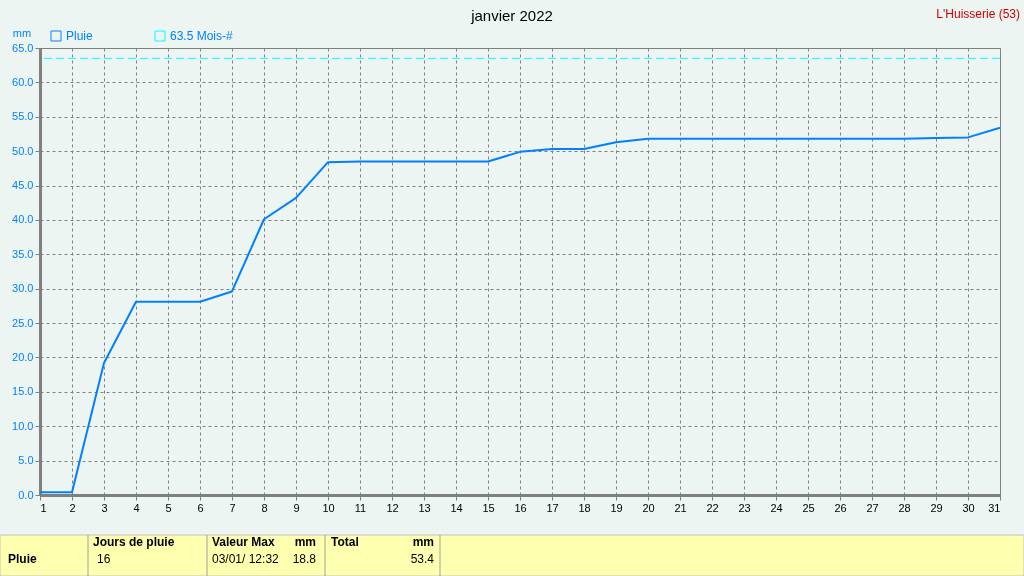 The height and width of the screenshot is (576, 1024). What do you see at coordinates (23, 185) in the screenshot?
I see `y-tick-label: 45.0` at bounding box center [23, 185].